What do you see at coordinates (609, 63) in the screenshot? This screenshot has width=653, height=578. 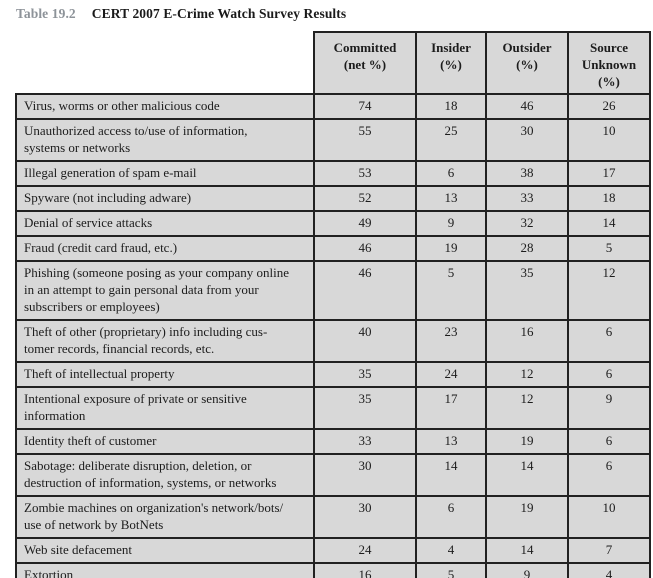 I see `column-header-source-unknown: Source Unknown (%)` at bounding box center [609, 63].